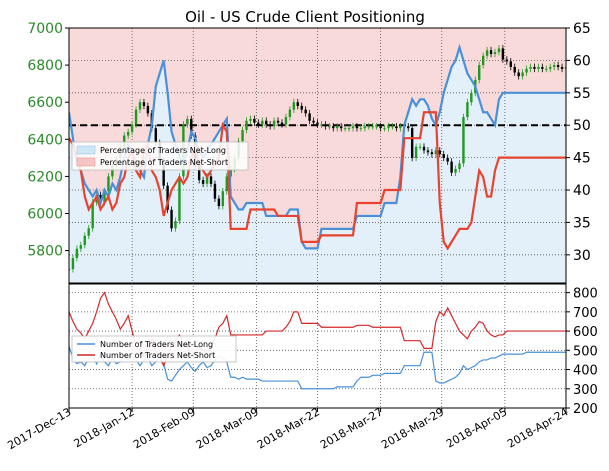 Image resolution: width=609 pixels, height=471 pixels. I want to click on right-tick-label: 65, so click(582, 29).